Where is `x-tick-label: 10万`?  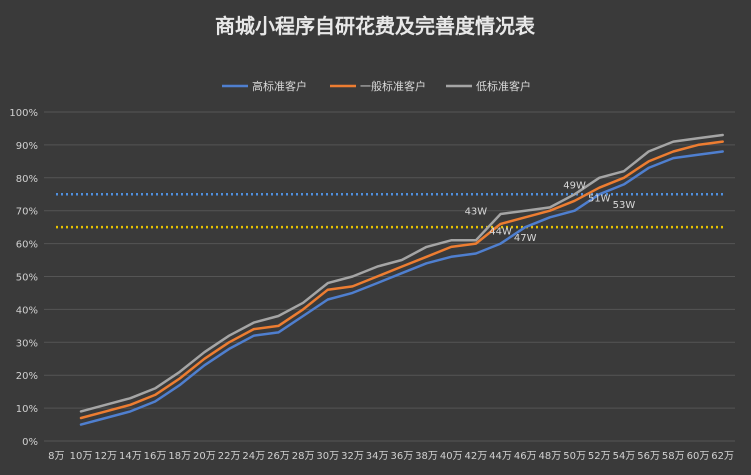
x-tick-label: 10万 is located at coordinates (81, 456).